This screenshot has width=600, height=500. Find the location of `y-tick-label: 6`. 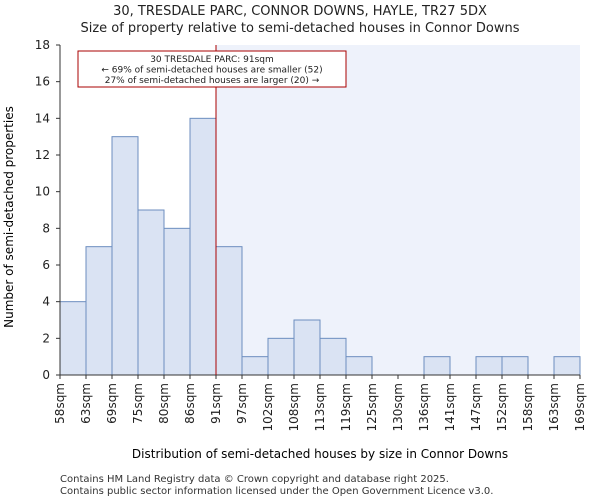

y-tick-label: 6 is located at coordinates (46, 265).